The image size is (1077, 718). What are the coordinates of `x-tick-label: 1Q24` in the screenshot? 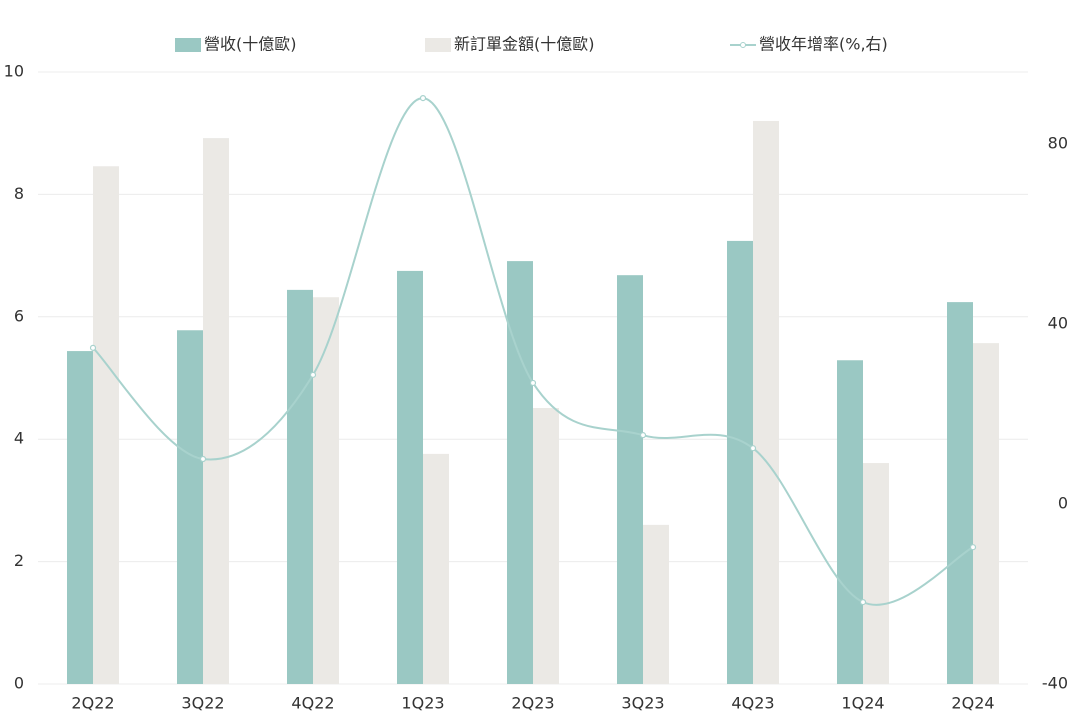 It's located at (862, 703).